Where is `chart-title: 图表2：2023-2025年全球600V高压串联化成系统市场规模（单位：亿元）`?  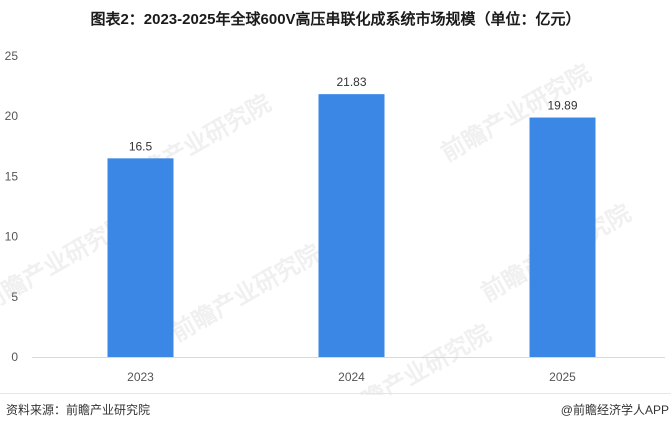
chart-title: 图表2：2023-2025年全球600V高压串联化成系统市场规模（单位：亿元） is located at coordinates (335, 19).